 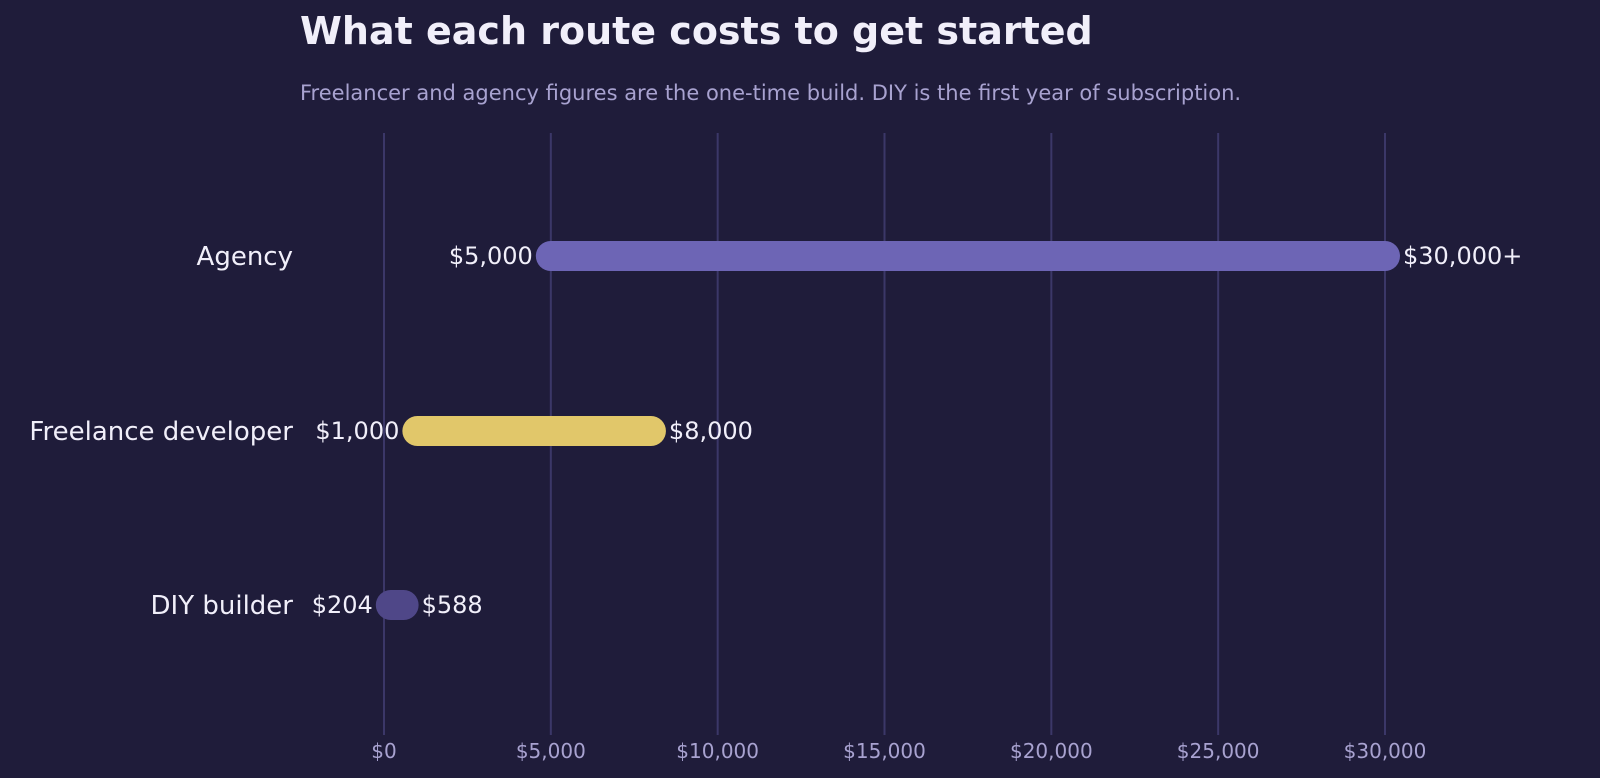 What do you see at coordinates (161, 432) in the screenshot?
I see `category-label: Freelance developer` at bounding box center [161, 432].